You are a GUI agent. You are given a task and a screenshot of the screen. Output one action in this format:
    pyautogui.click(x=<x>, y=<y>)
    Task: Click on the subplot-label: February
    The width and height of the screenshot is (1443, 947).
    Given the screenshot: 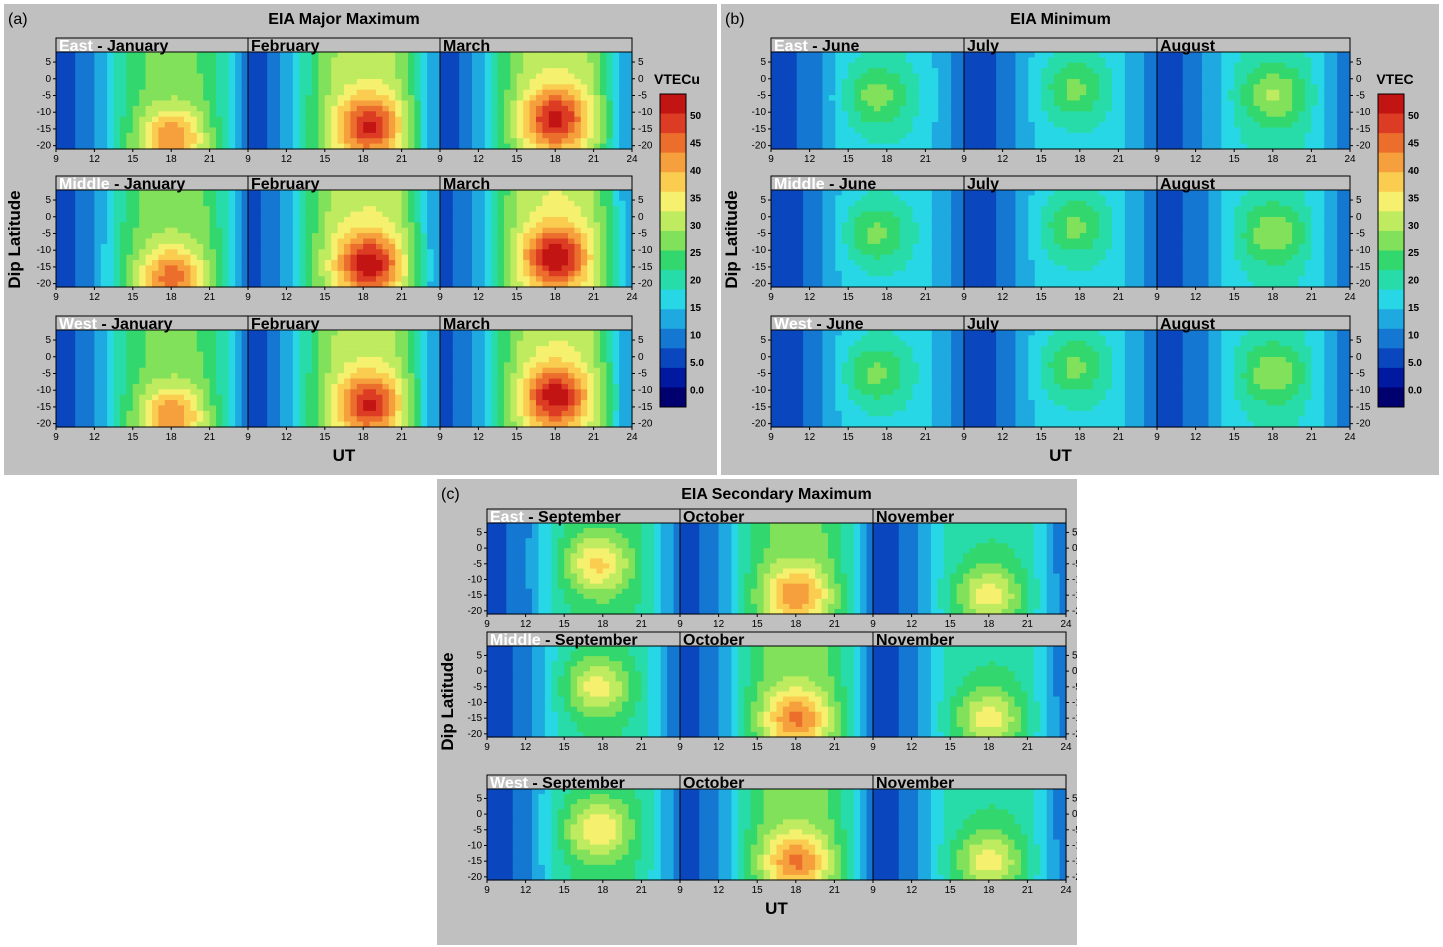 What is the action you would take?
    pyautogui.click(x=285, y=324)
    